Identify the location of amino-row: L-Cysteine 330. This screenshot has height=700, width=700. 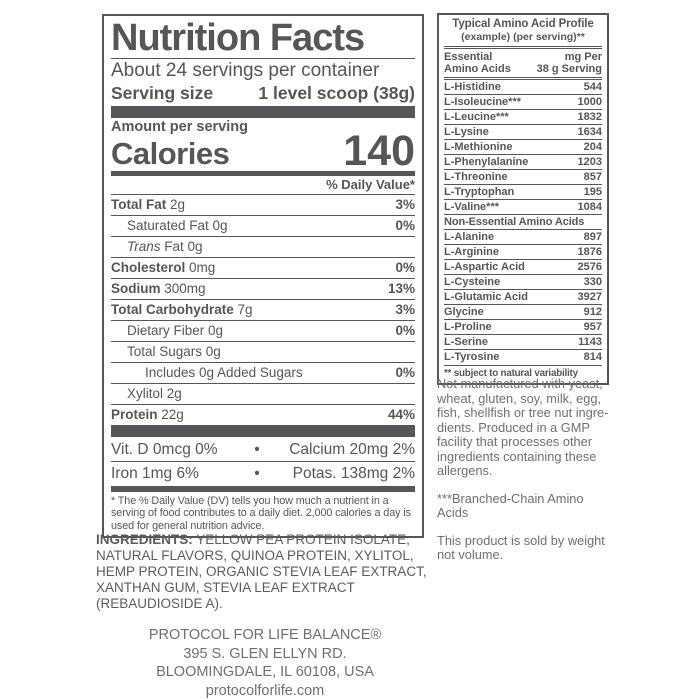
(523, 281).